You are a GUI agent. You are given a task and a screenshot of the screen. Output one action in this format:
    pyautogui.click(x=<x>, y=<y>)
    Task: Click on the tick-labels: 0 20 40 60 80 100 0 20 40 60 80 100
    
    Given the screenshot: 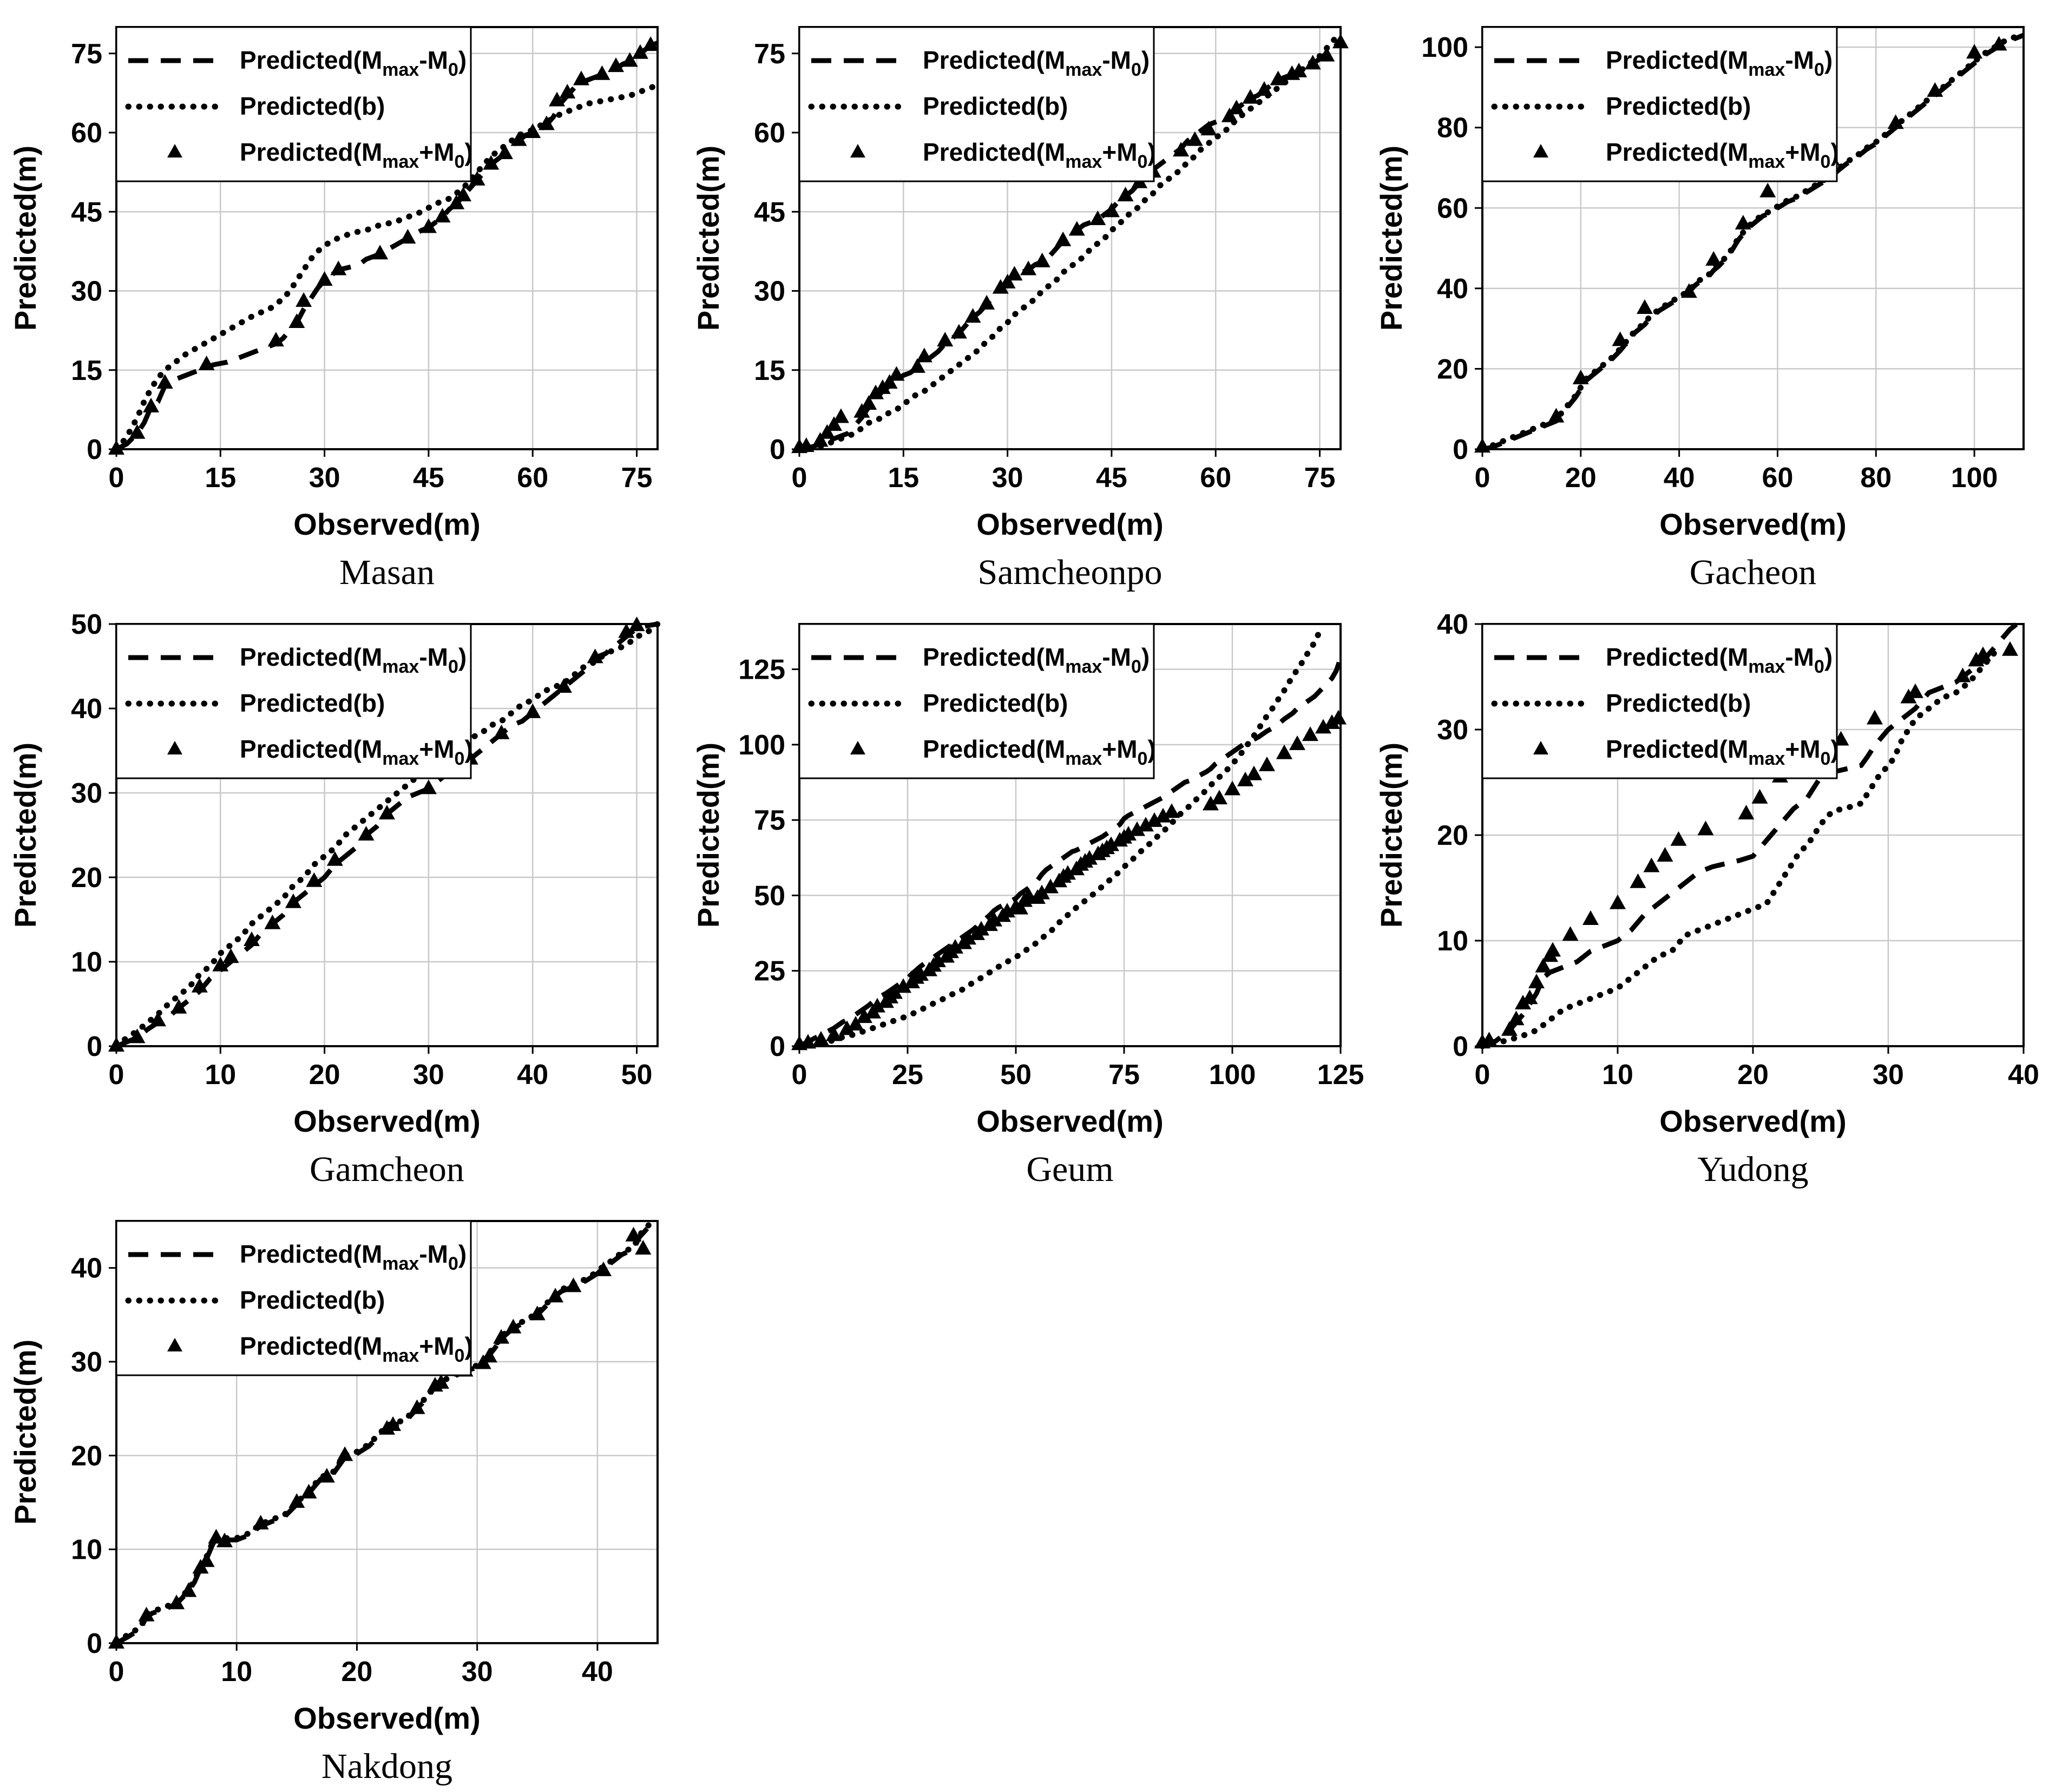 What is the action you would take?
    pyautogui.click(x=1710, y=263)
    